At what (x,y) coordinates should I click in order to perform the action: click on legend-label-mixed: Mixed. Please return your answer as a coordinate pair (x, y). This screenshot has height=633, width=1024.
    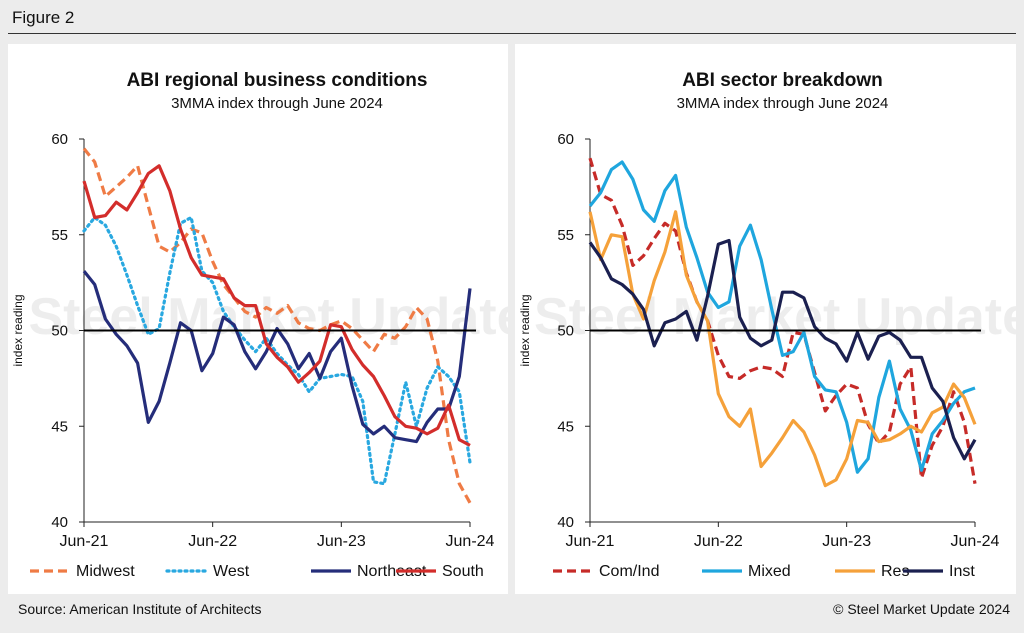
    Looking at the image, I should click on (769, 571).